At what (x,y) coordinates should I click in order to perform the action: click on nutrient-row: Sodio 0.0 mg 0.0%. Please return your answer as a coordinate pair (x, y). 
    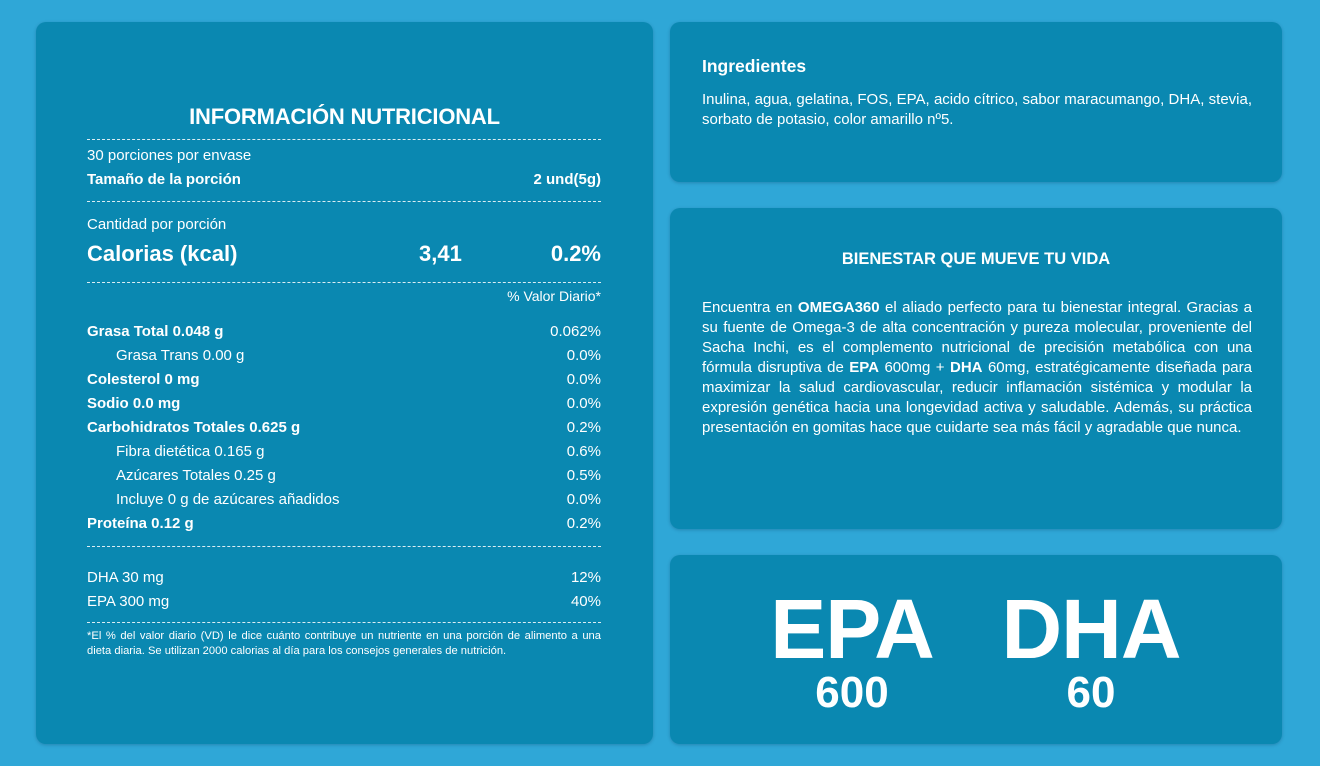
    Looking at the image, I should click on (344, 404).